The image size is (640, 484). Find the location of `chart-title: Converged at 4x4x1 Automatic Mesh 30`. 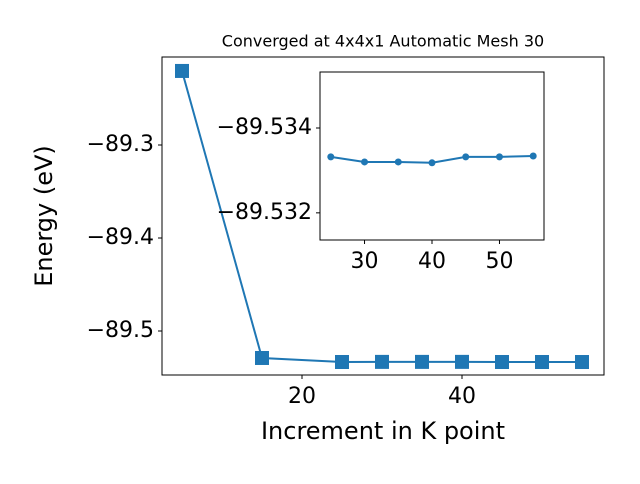

chart-title: Converged at 4x4x1 Automatic Mesh 30 is located at coordinates (383, 41).